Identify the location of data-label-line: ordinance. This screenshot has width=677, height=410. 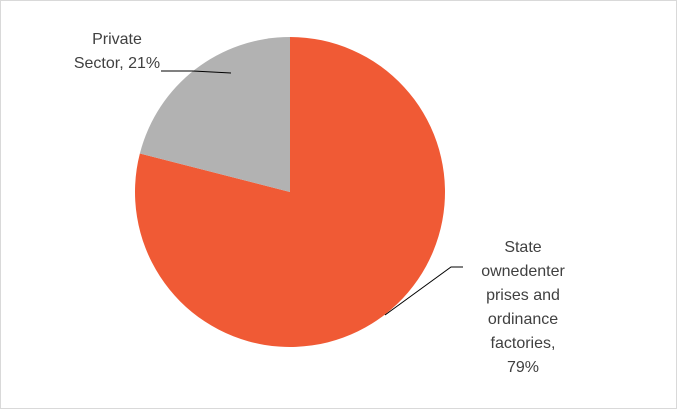
(523, 319).